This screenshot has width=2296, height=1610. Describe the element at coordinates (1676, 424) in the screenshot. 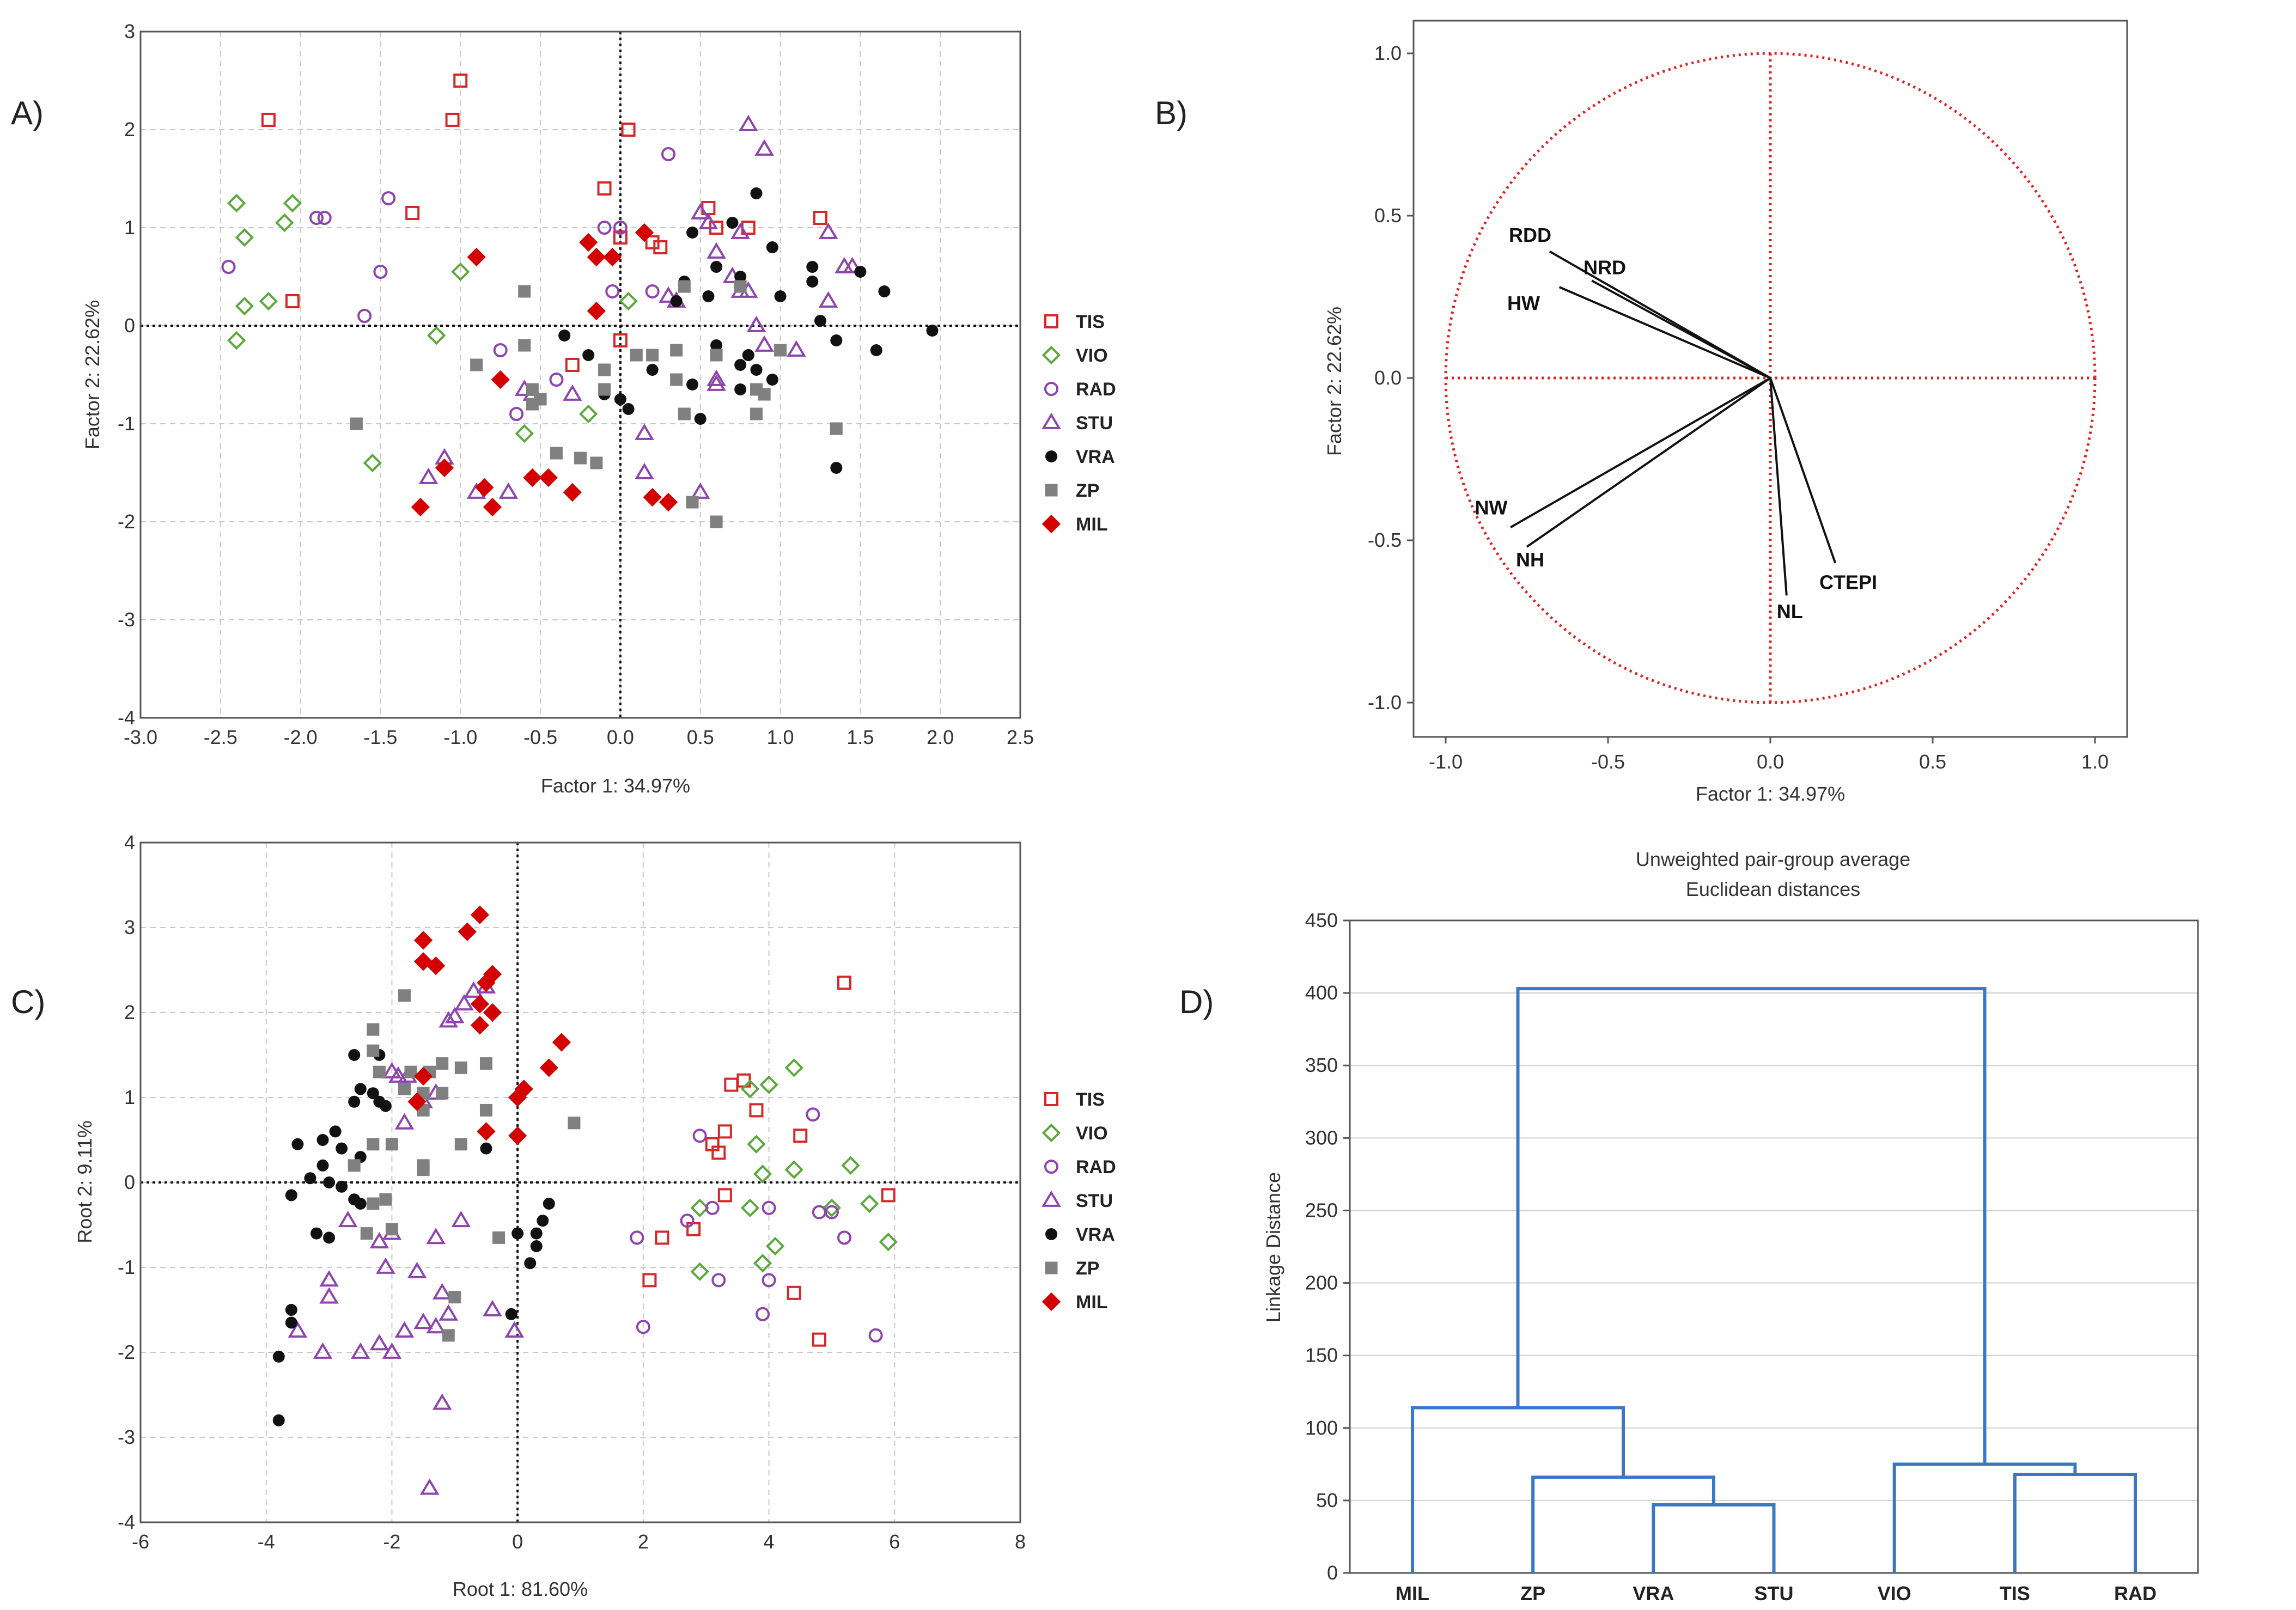

I see `panel-b-vectors: RDD NRD HW NW NH NL CTEPI` at that location.